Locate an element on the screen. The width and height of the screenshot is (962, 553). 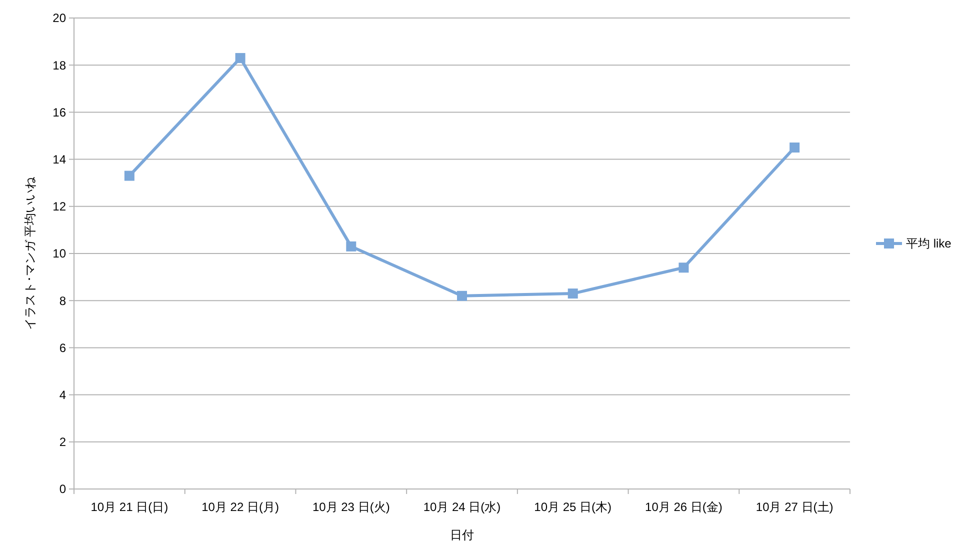
y-tick-label: 6 is located at coordinates (62, 347).